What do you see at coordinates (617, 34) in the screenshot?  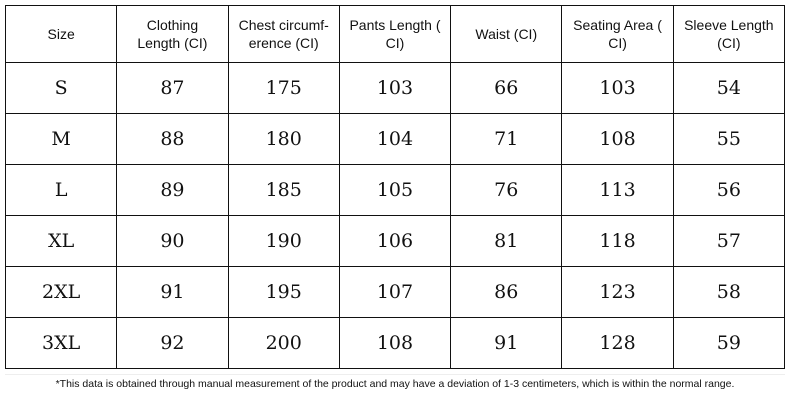 I see `header-cell: Seating Area ( CI)` at bounding box center [617, 34].